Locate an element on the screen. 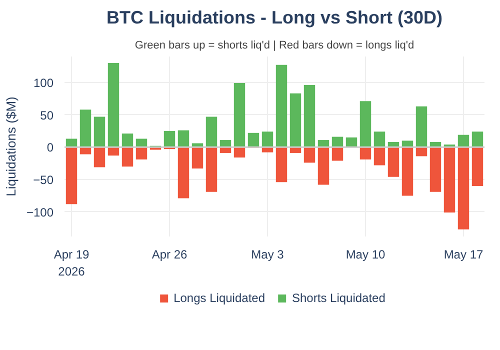 The height and width of the screenshot is (350, 500). x-tick-label: Apr 26 is located at coordinates (170, 255).